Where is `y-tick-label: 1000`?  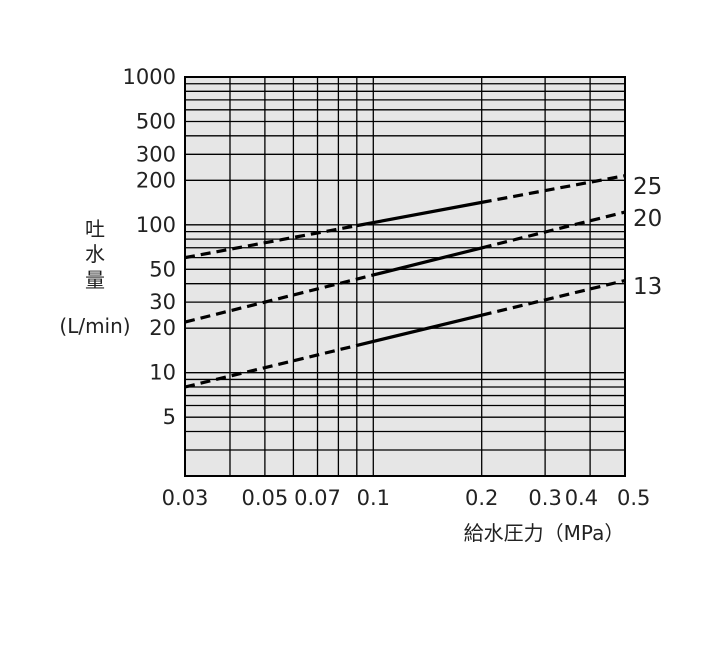 y-tick-label: 1000 is located at coordinates (149, 77).